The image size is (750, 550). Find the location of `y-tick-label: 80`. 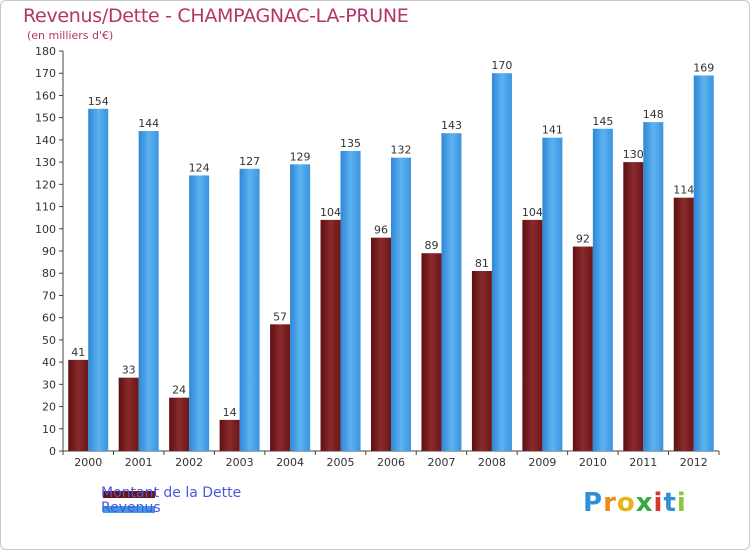

y-tick-label: 80 is located at coordinates (49, 273).